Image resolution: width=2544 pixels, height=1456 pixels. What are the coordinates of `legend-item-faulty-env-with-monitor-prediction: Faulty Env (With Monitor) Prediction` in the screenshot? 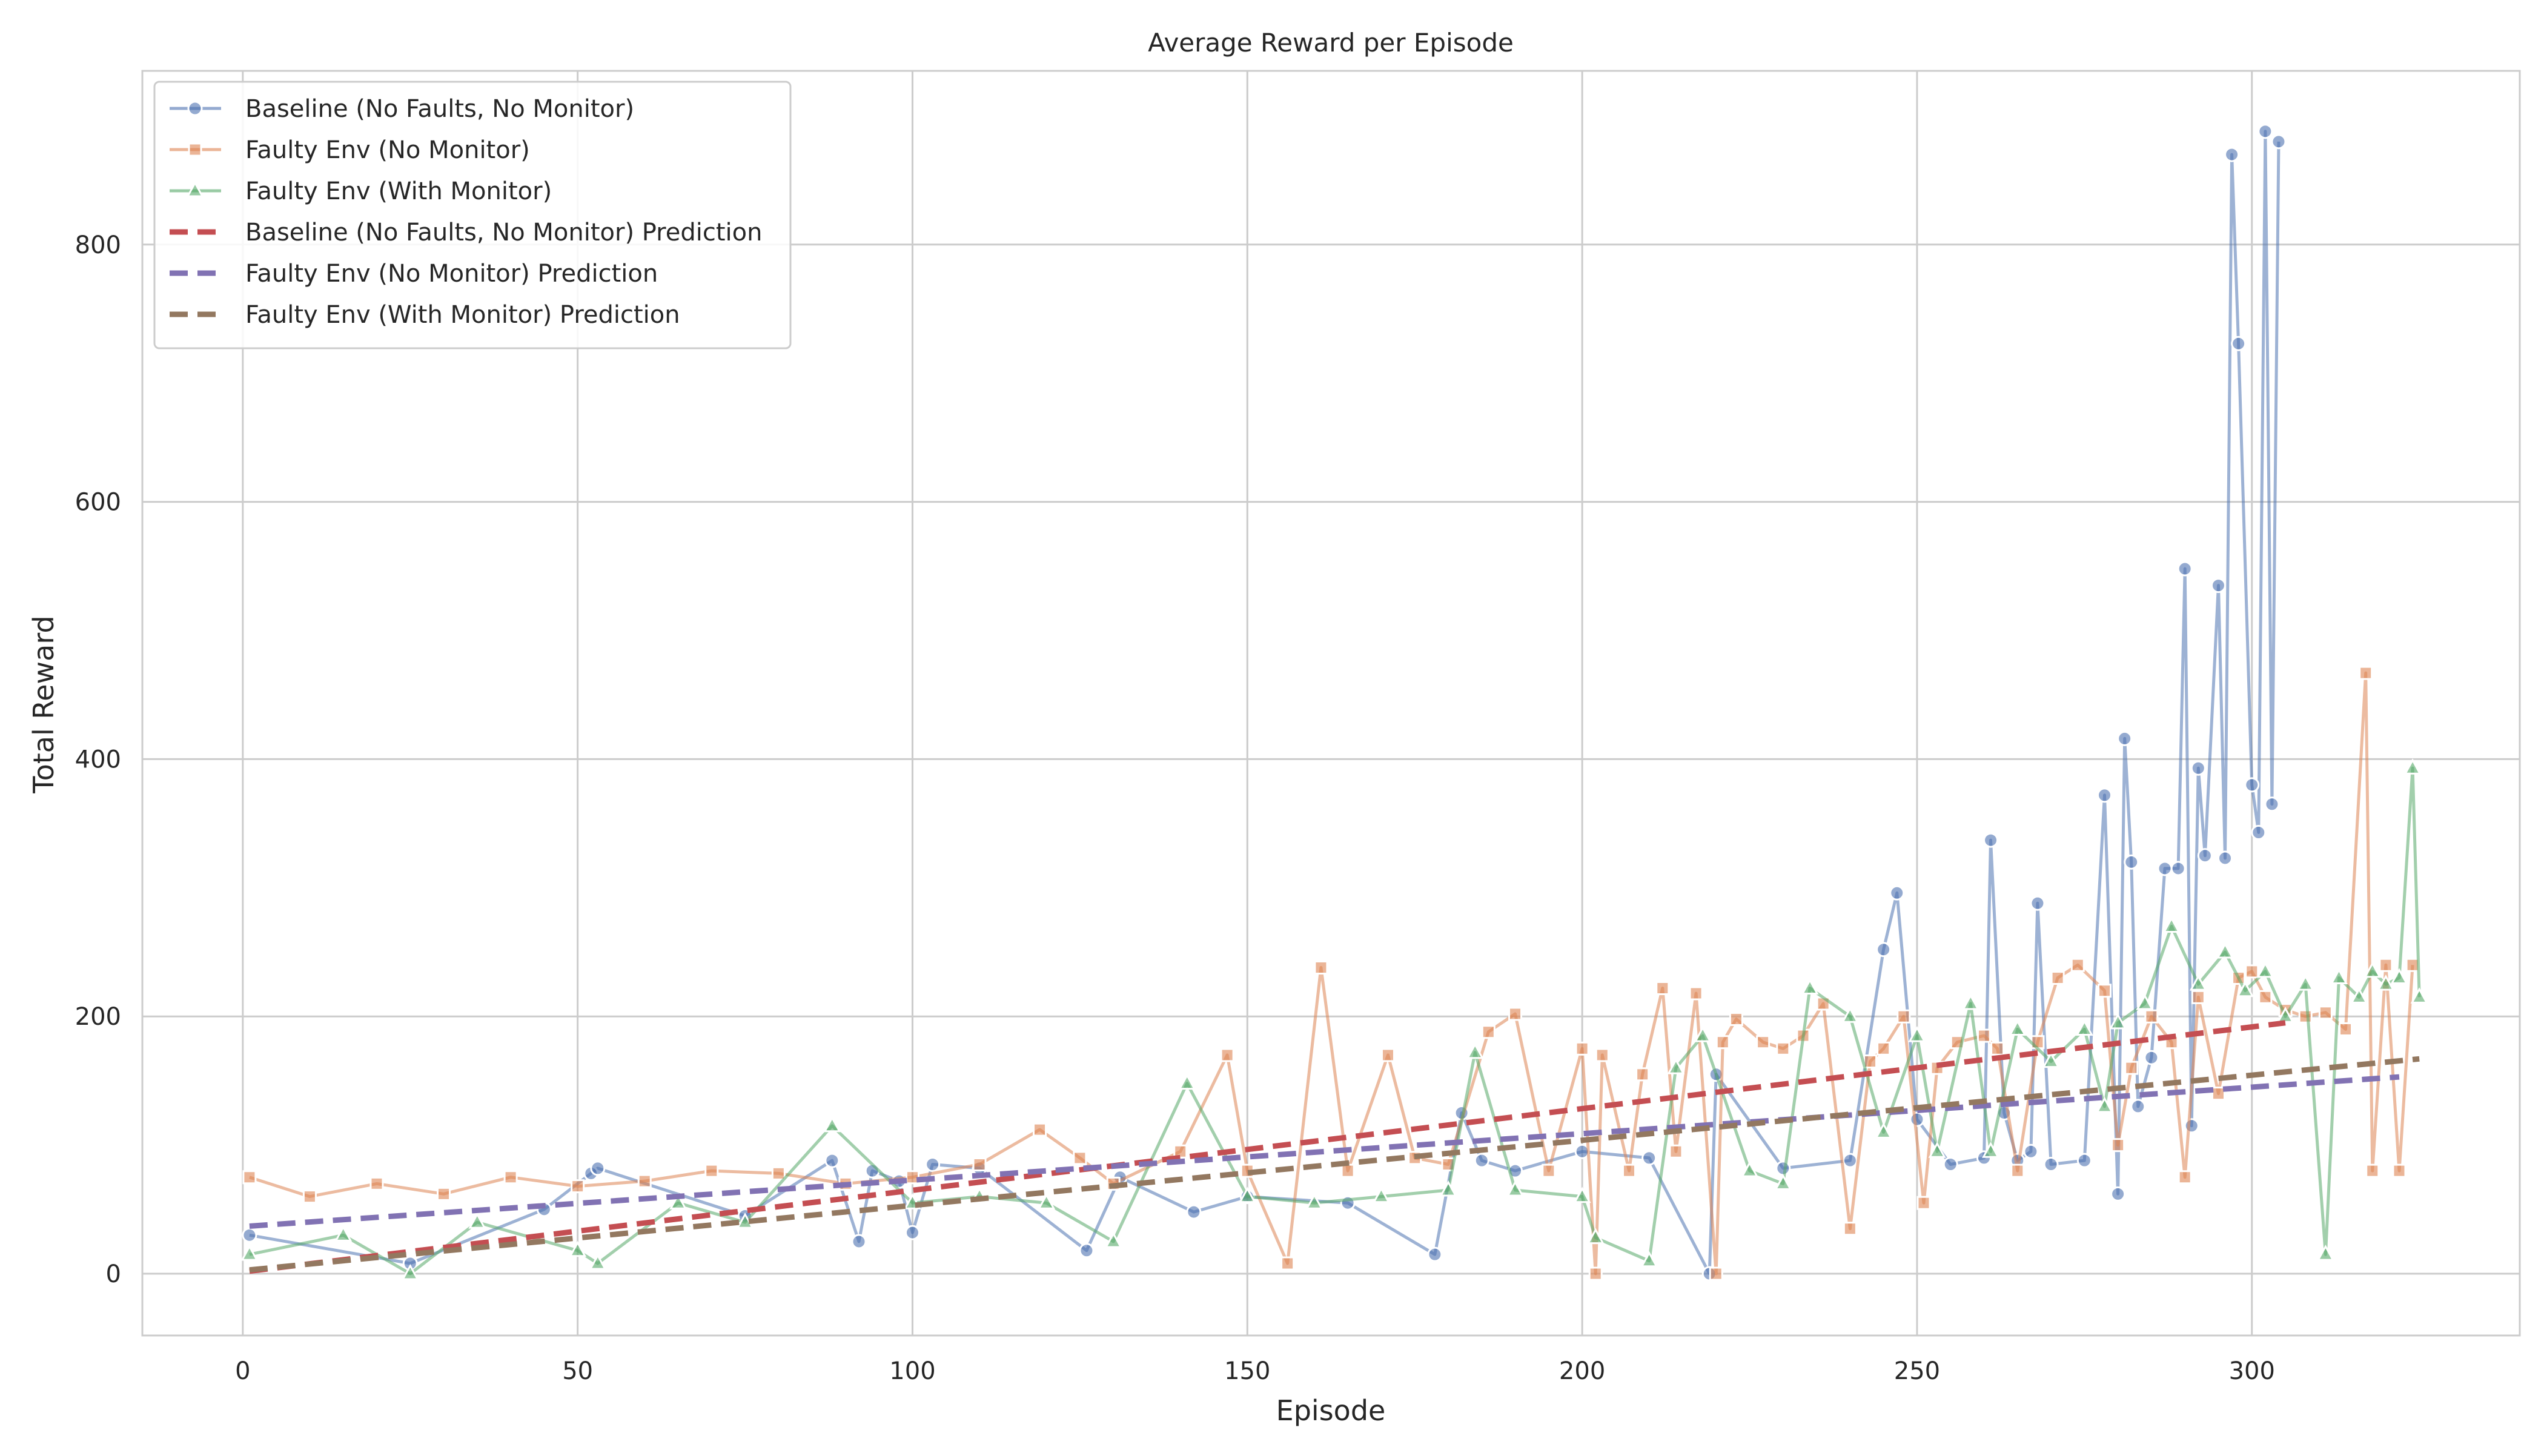 It's located at (425, 315).